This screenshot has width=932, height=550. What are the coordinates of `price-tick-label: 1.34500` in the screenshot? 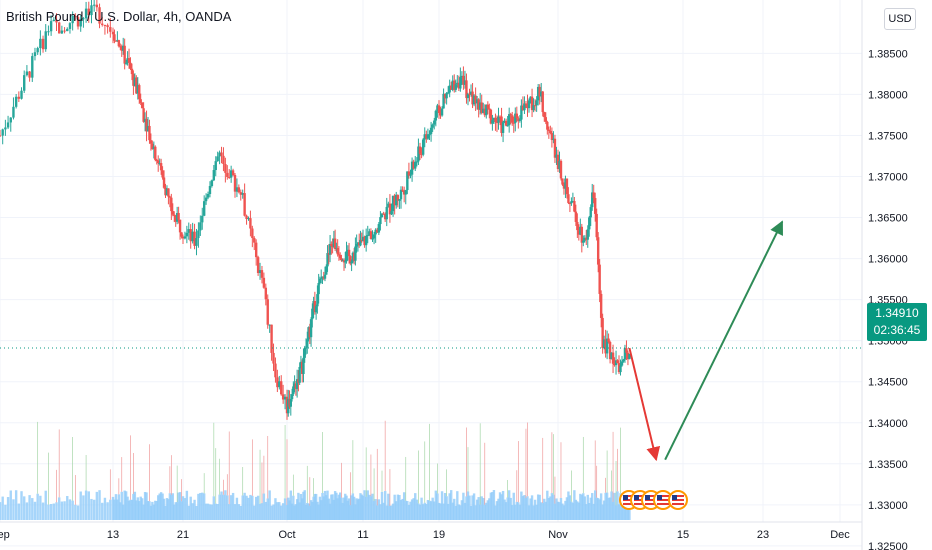 It's located at (888, 383).